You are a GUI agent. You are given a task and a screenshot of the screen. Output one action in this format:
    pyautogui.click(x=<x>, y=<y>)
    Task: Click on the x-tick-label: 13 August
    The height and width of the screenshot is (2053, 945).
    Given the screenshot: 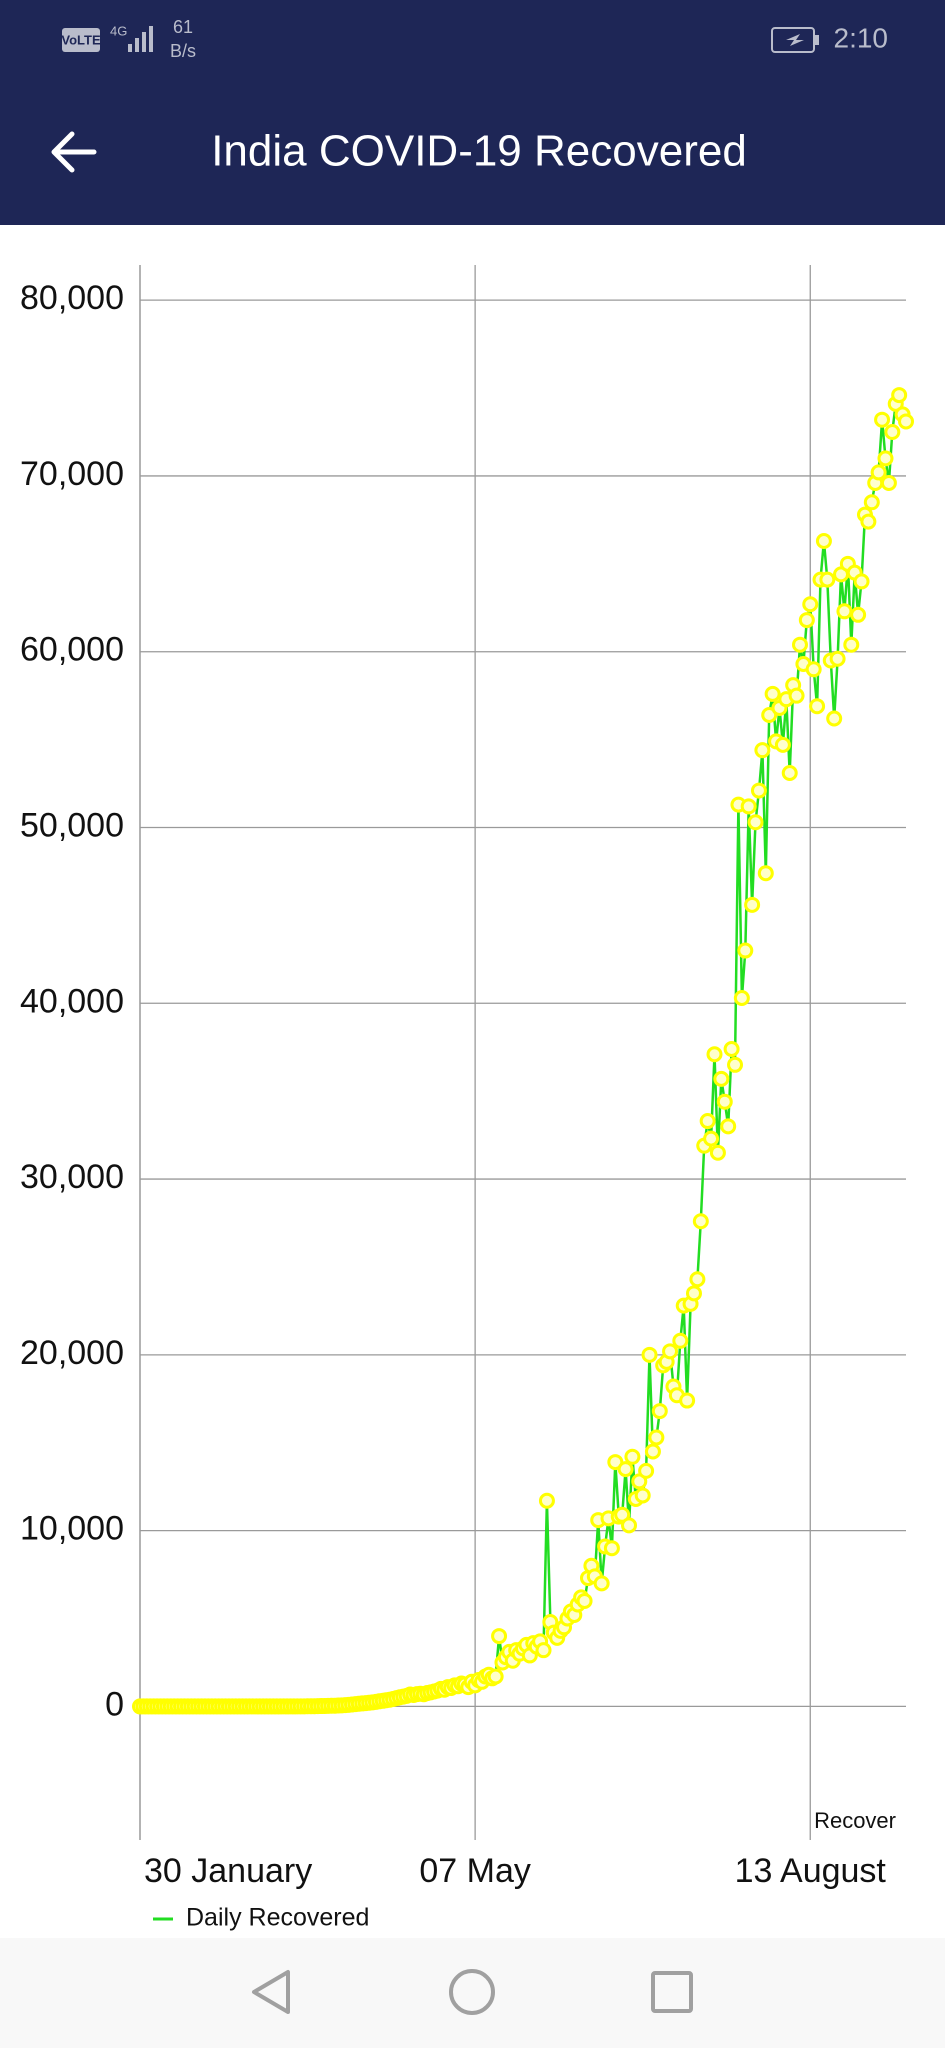 What is the action you would take?
    pyautogui.click(x=811, y=1871)
    